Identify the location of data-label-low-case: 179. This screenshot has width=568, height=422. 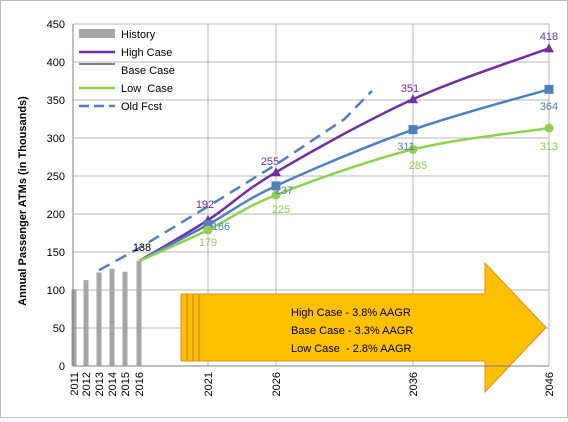
(208, 243).